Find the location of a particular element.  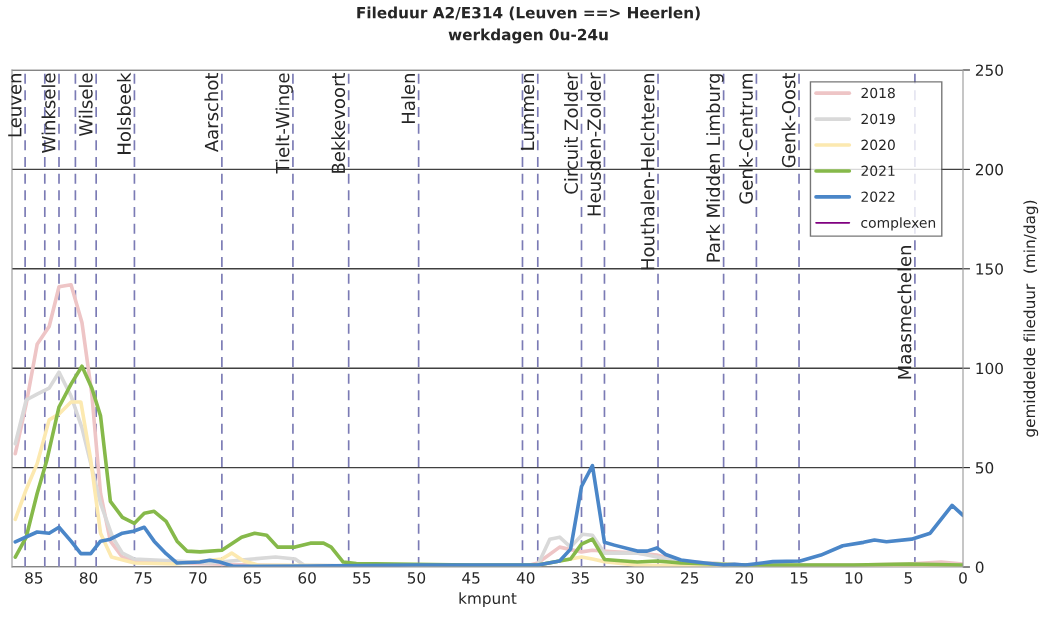

x-tick-label: 85 is located at coordinates (34, 578).